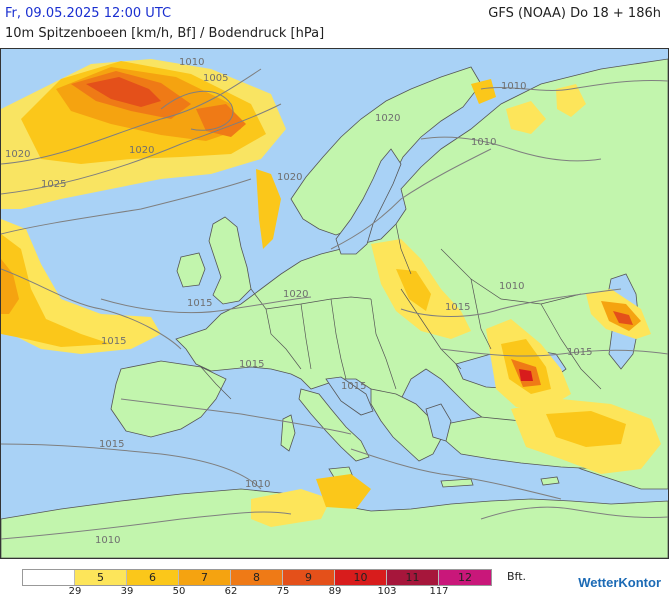 This screenshot has width=669, height=600. What do you see at coordinates (457, 483) in the screenshot?
I see `crete` at bounding box center [457, 483].